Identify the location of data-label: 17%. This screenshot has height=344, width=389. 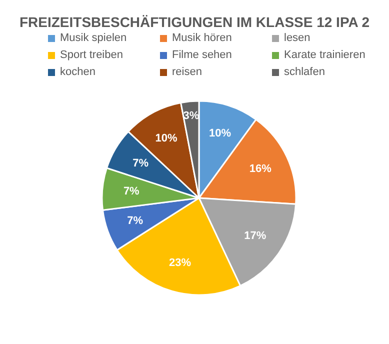
(255, 236).